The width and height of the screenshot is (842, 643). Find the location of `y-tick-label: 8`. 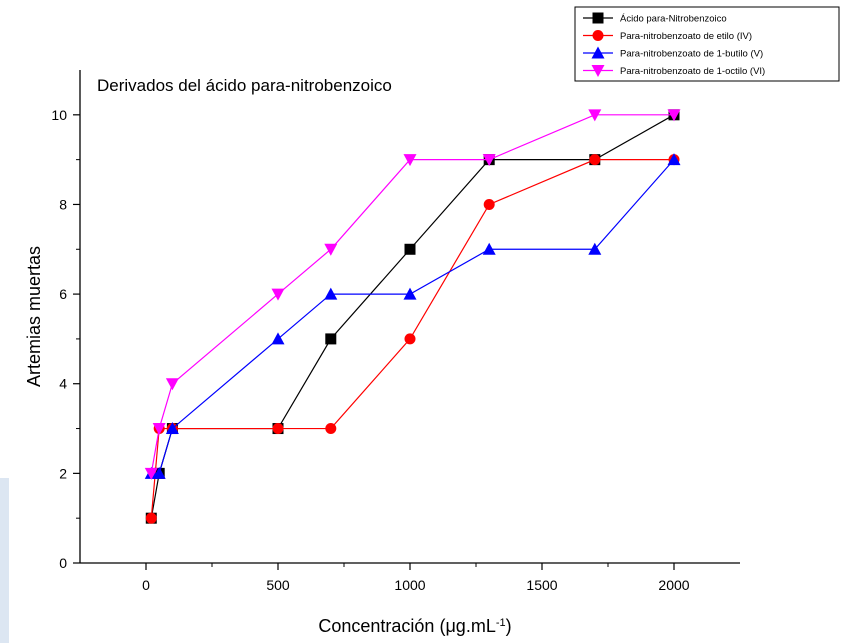

y-tick-label: 8 is located at coordinates (63, 204).